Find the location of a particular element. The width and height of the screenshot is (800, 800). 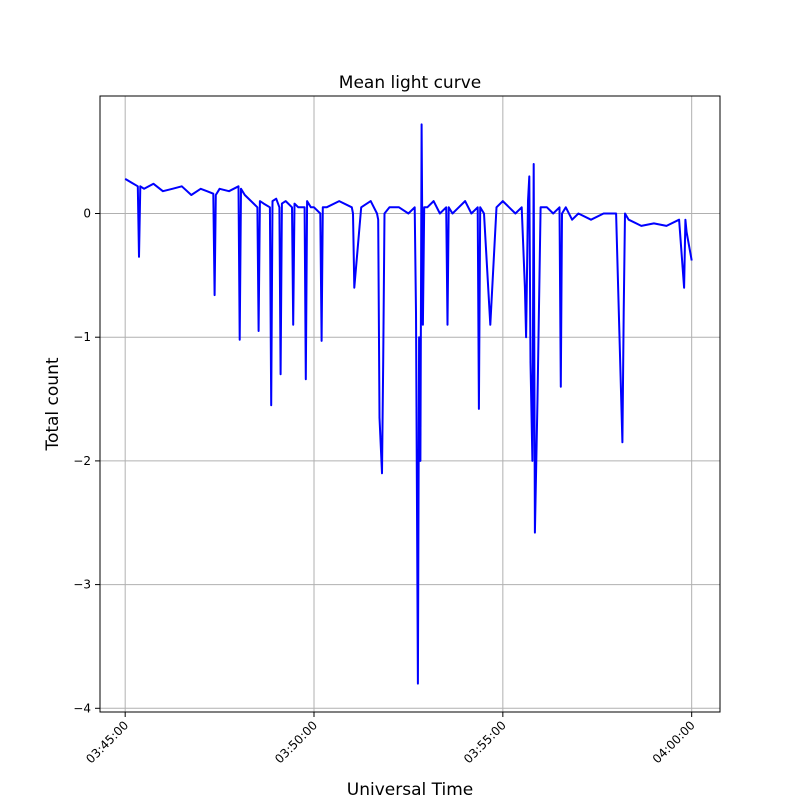

y-tick-label: −4 is located at coordinates (82, 708).